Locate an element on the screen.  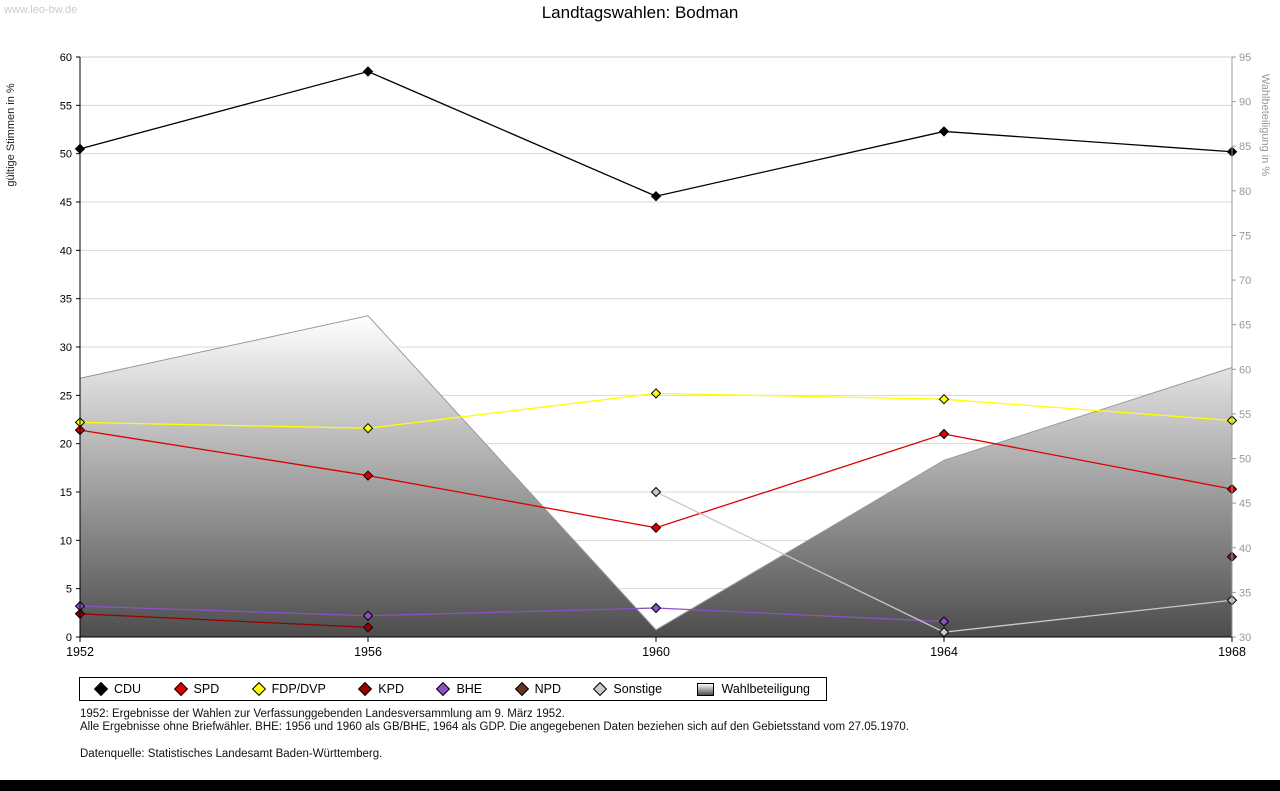
legend-item-NPD: NPD is located at coordinates (537, 689).